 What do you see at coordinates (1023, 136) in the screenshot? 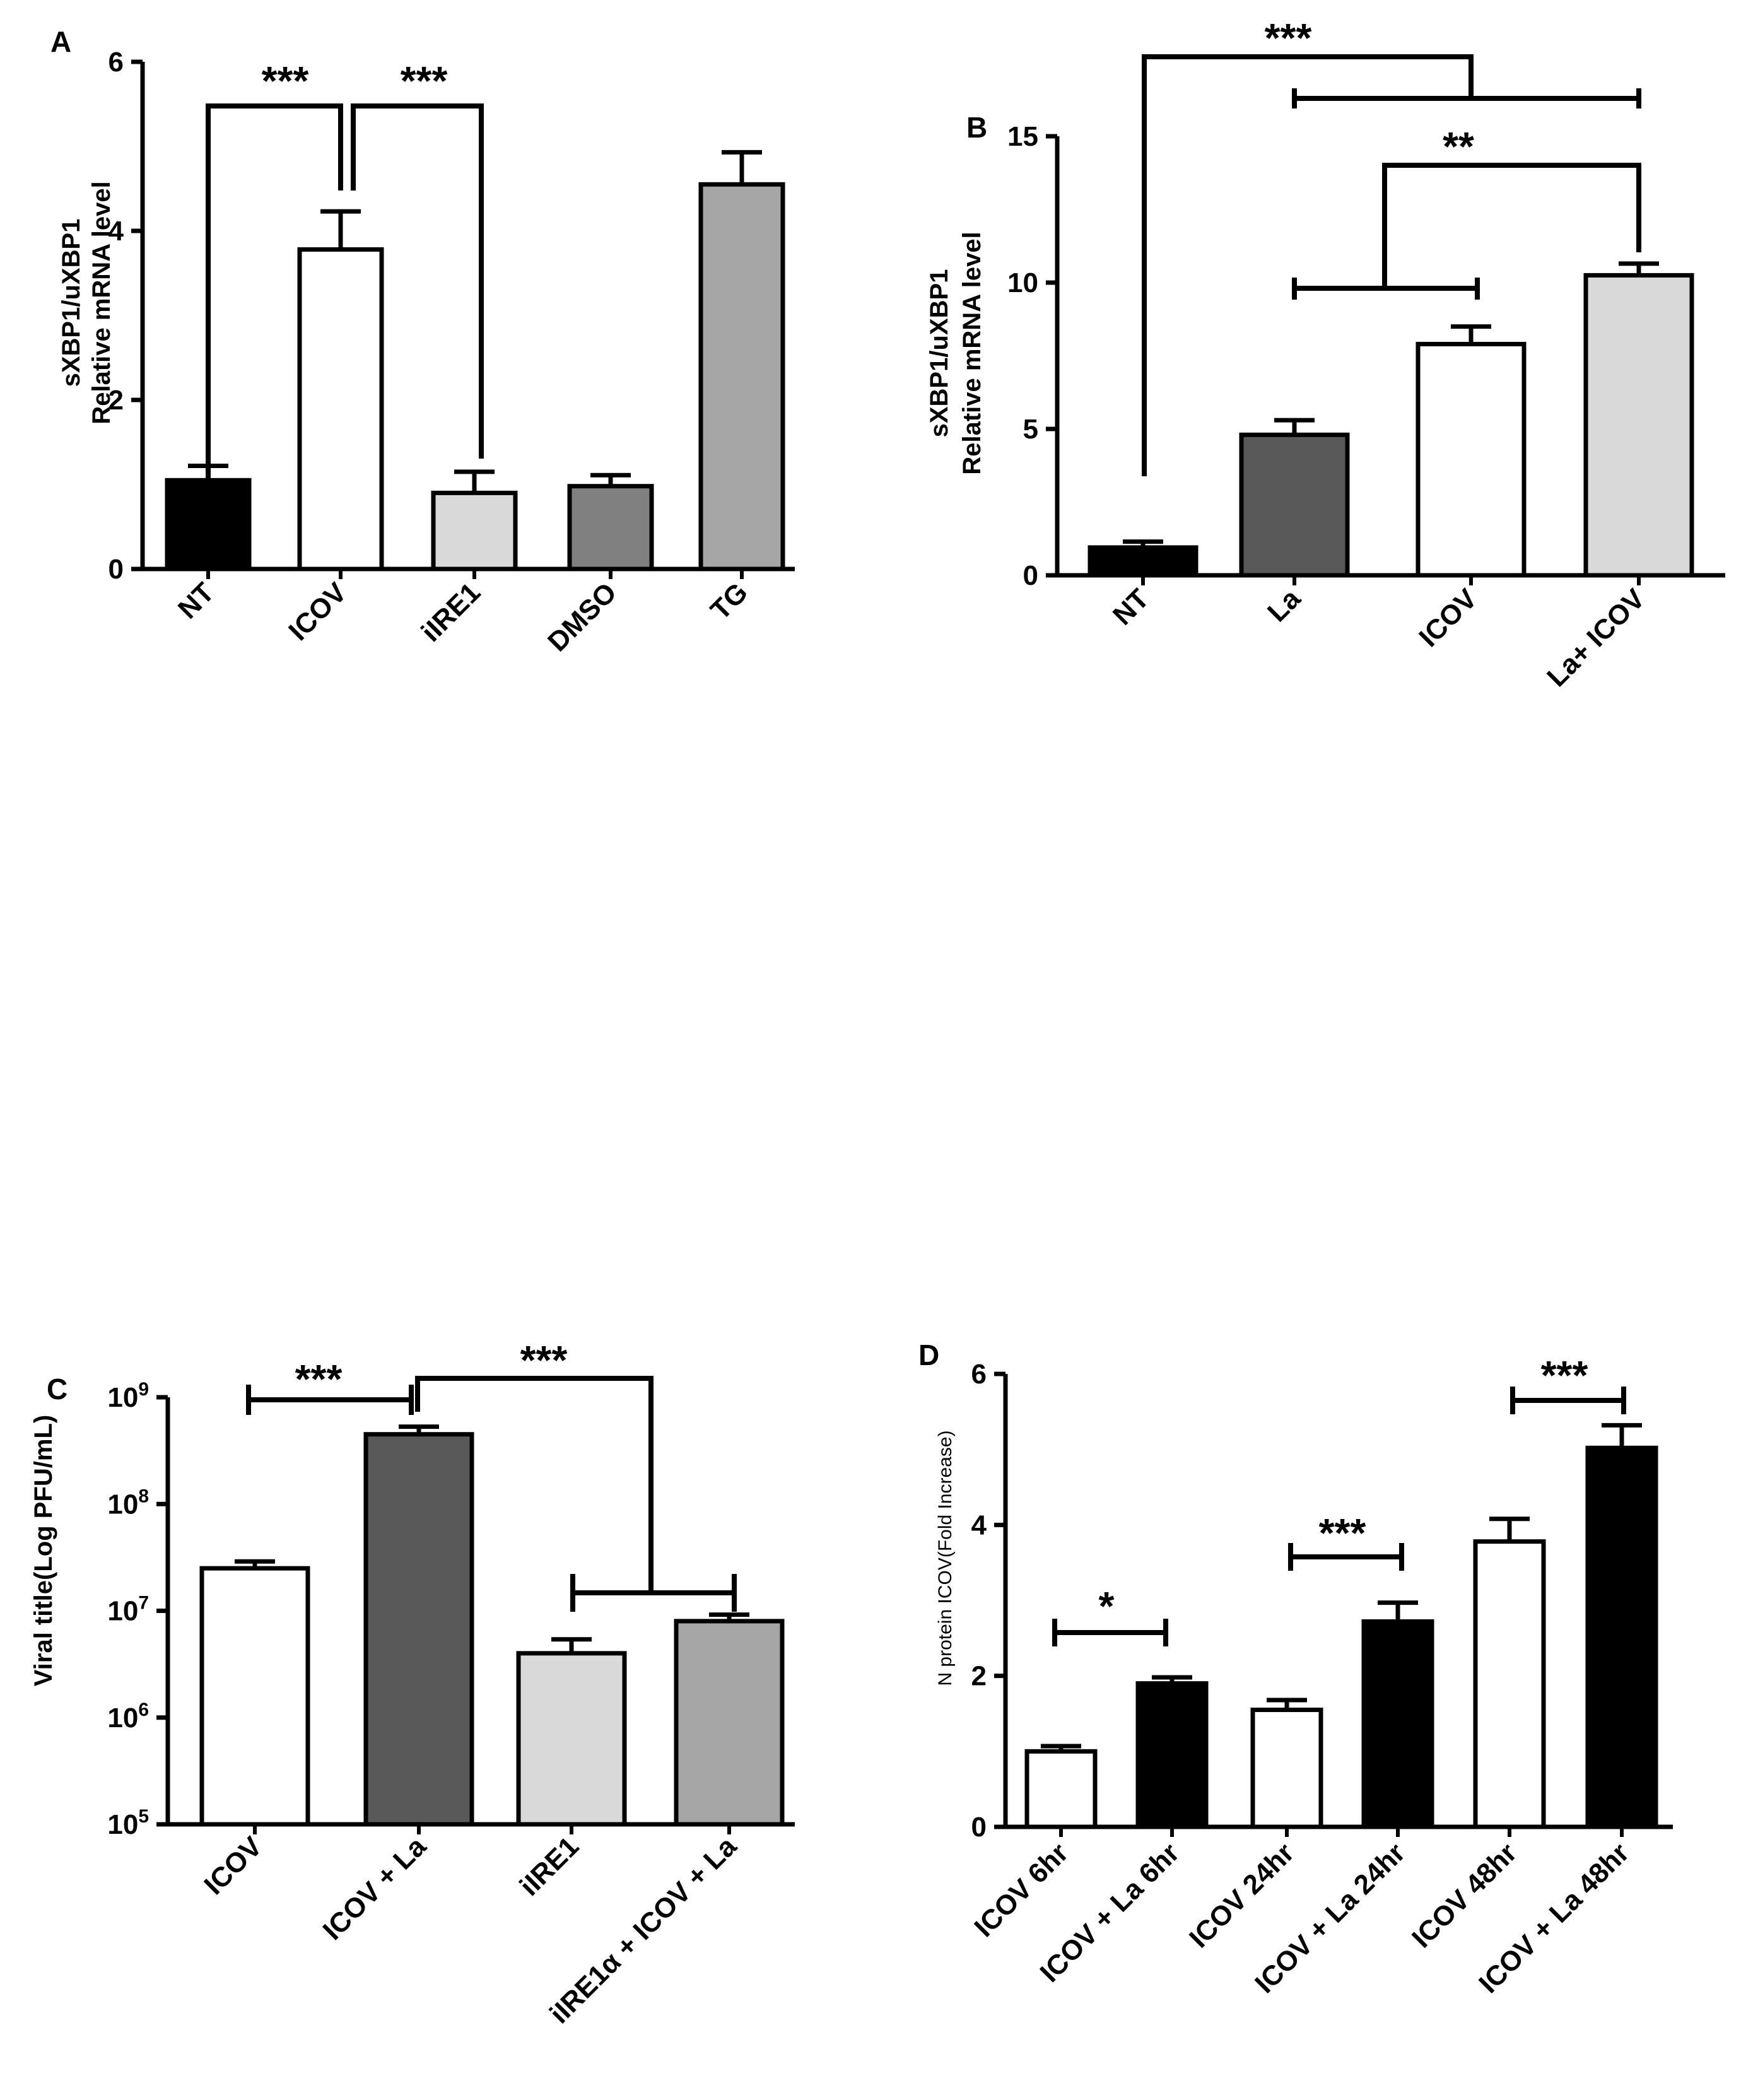
I see `y-tick-label: 15` at bounding box center [1023, 136].